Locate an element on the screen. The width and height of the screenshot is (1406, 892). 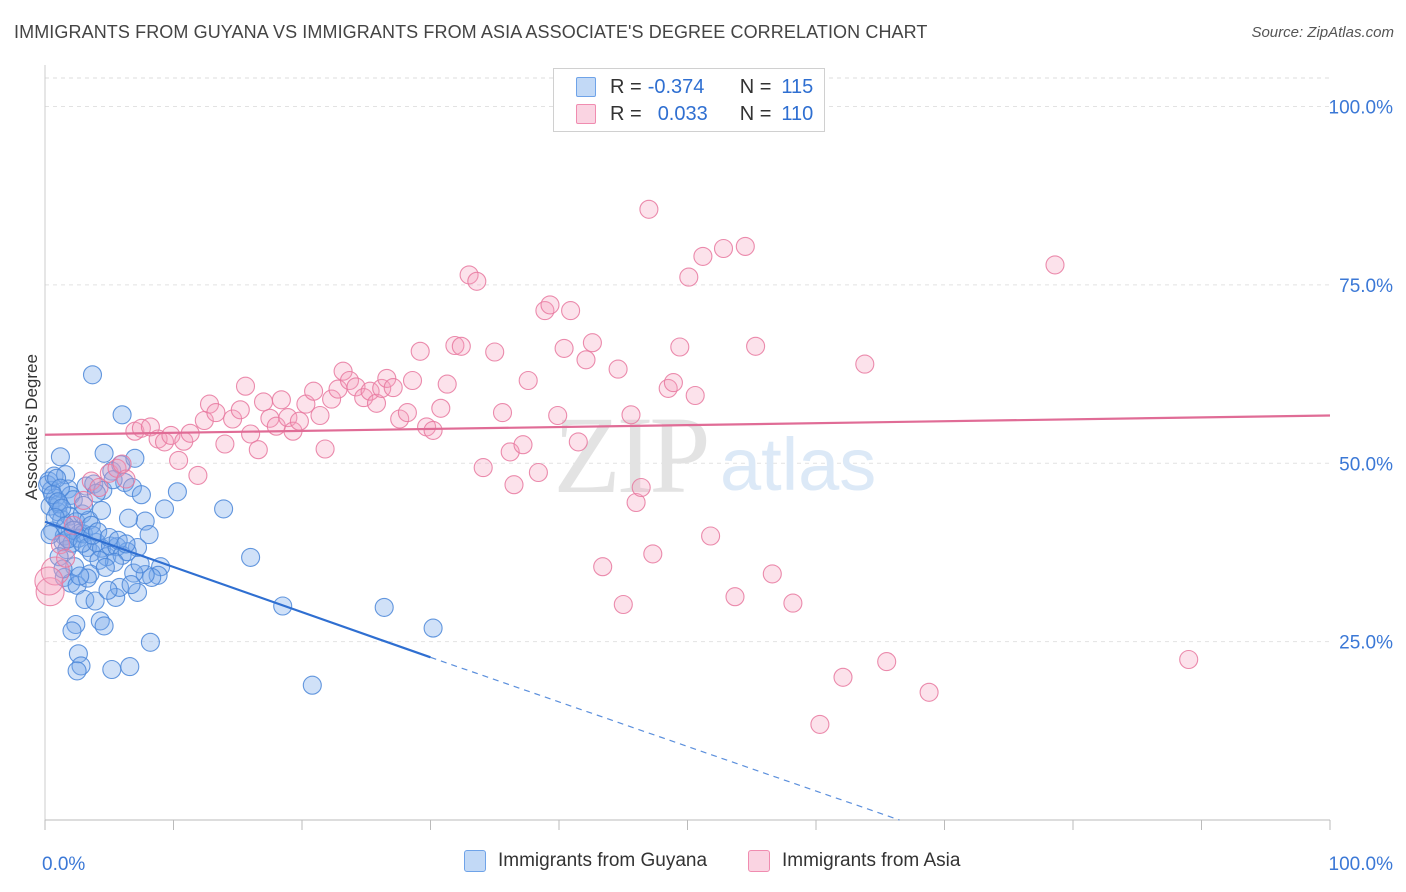
series-legend-swatch-guyana is located at coordinates (475, 861).